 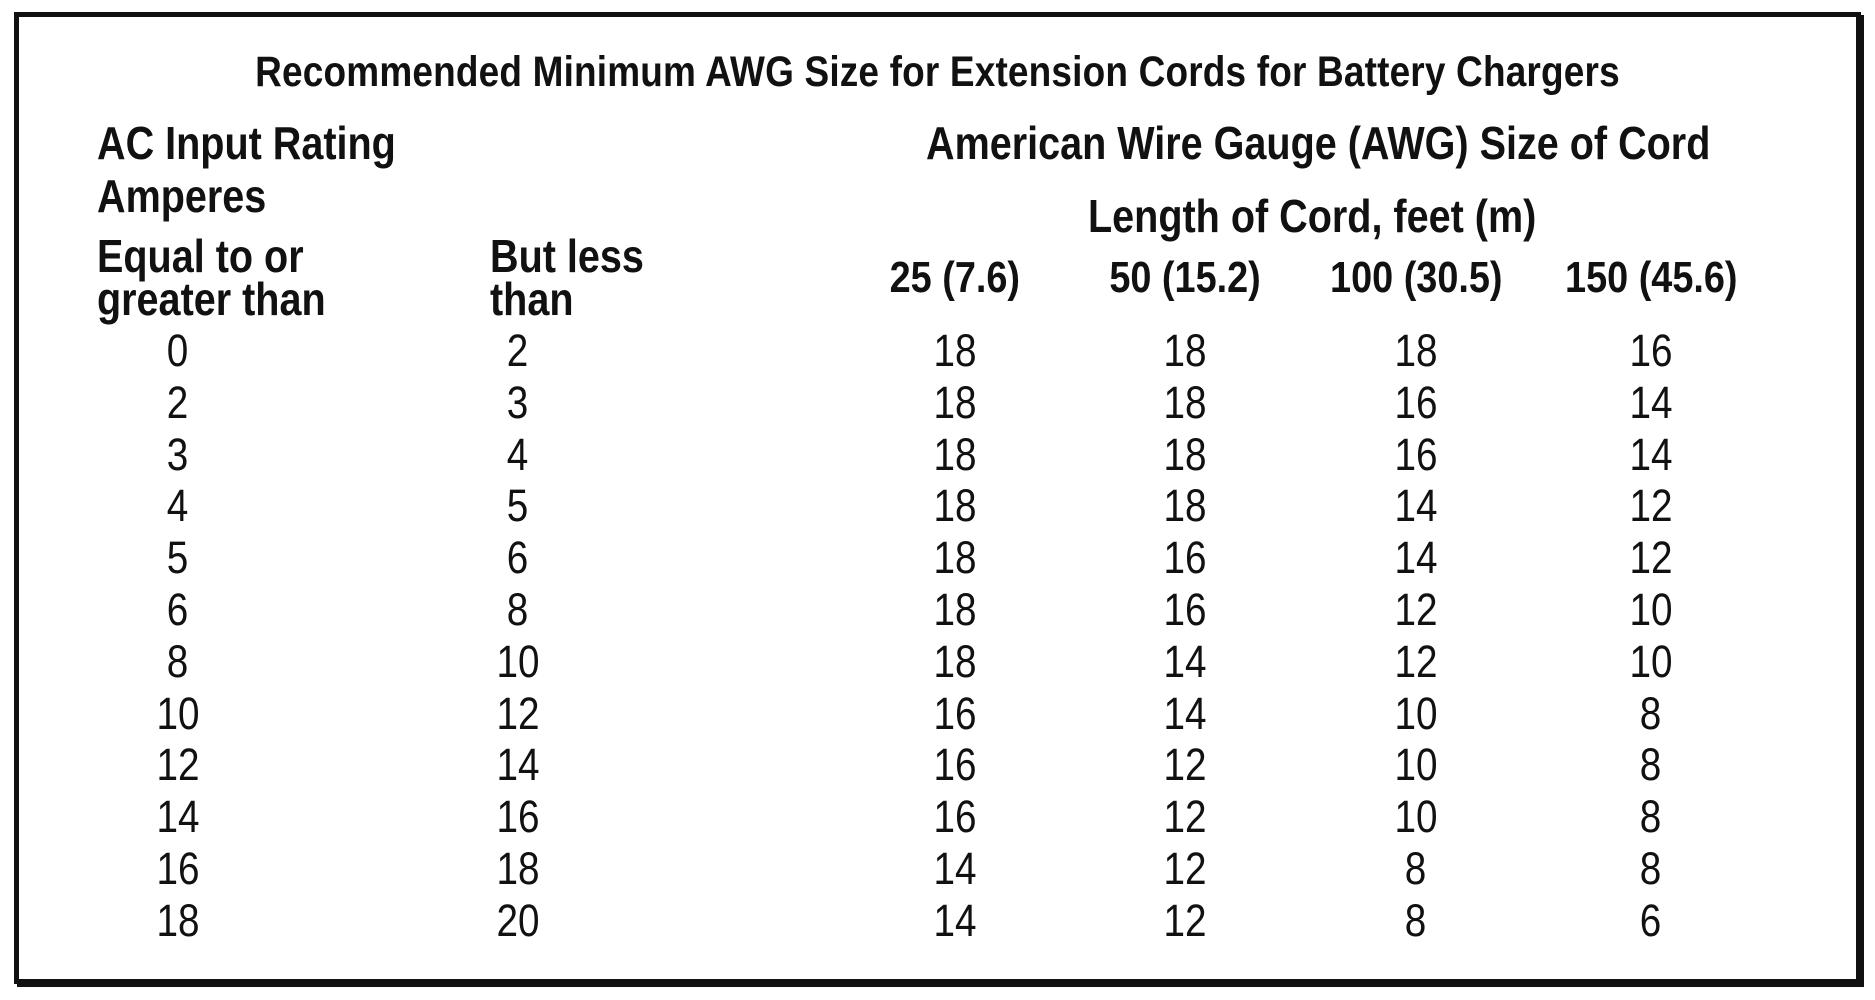 I want to click on min-amperes-cell: 16, so click(x=178, y=868).